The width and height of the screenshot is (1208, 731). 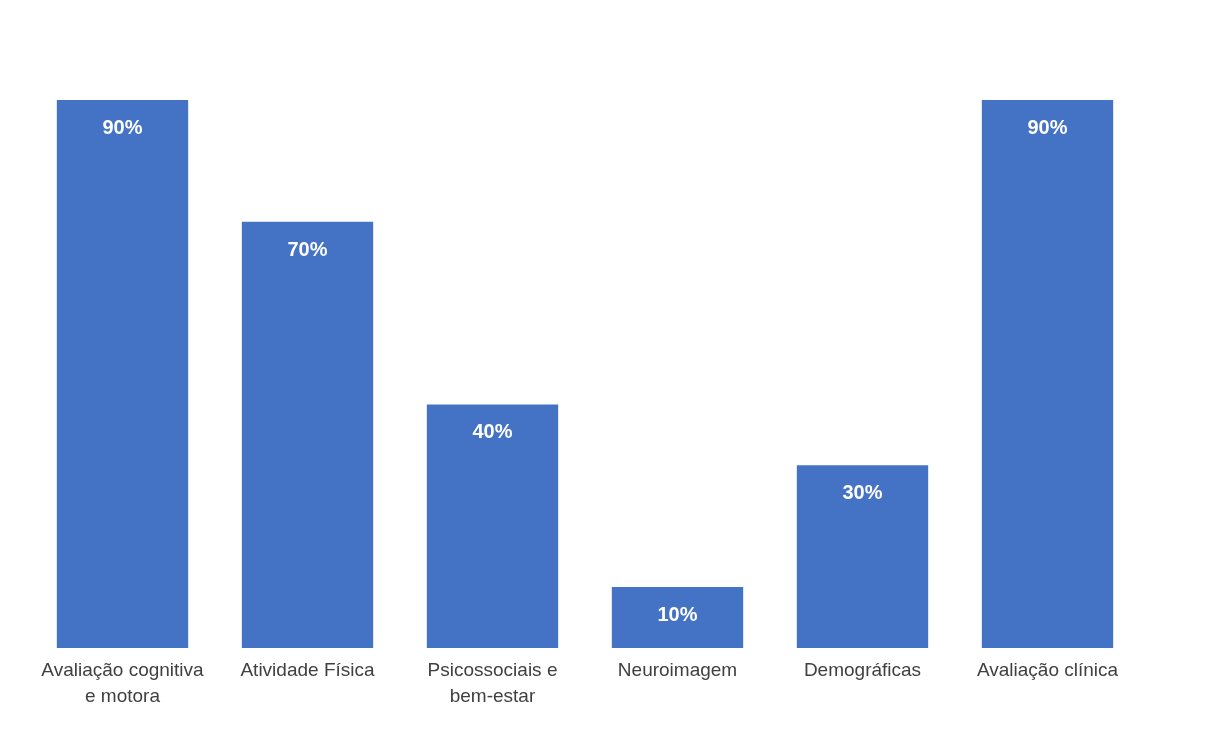 I want to click on x-tick-label: Demográficas, so click(x=862, y=669).